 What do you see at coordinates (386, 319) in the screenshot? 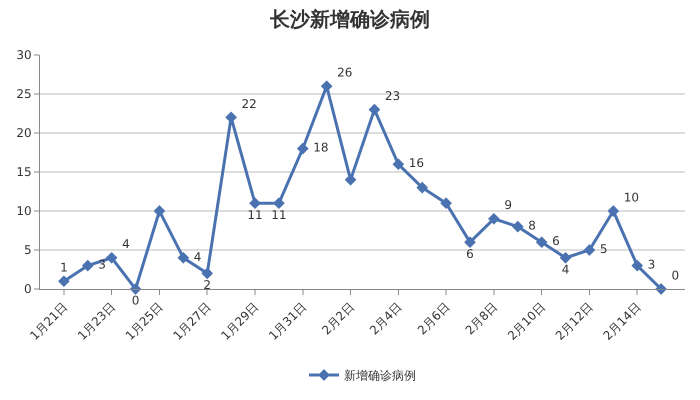
I see `x-tick-label: 2月4日` at bounding box center [386, 319].